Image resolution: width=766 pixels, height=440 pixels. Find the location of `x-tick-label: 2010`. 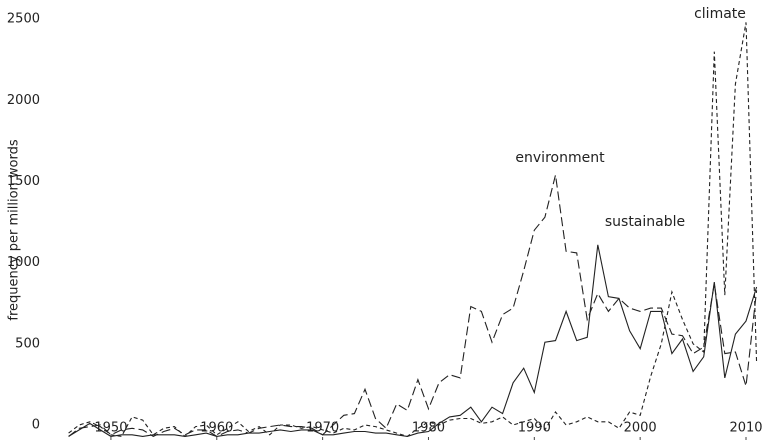

x-tick-label: 2010 is located at coordinates (745, 428).